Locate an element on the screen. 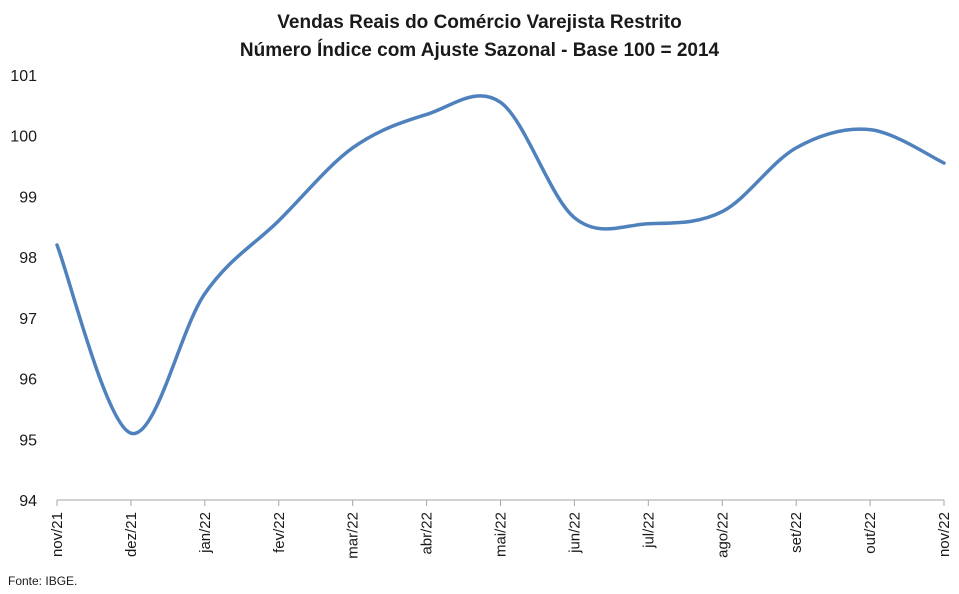  y-tick-label: 101 is located at coordinates (23, 76).